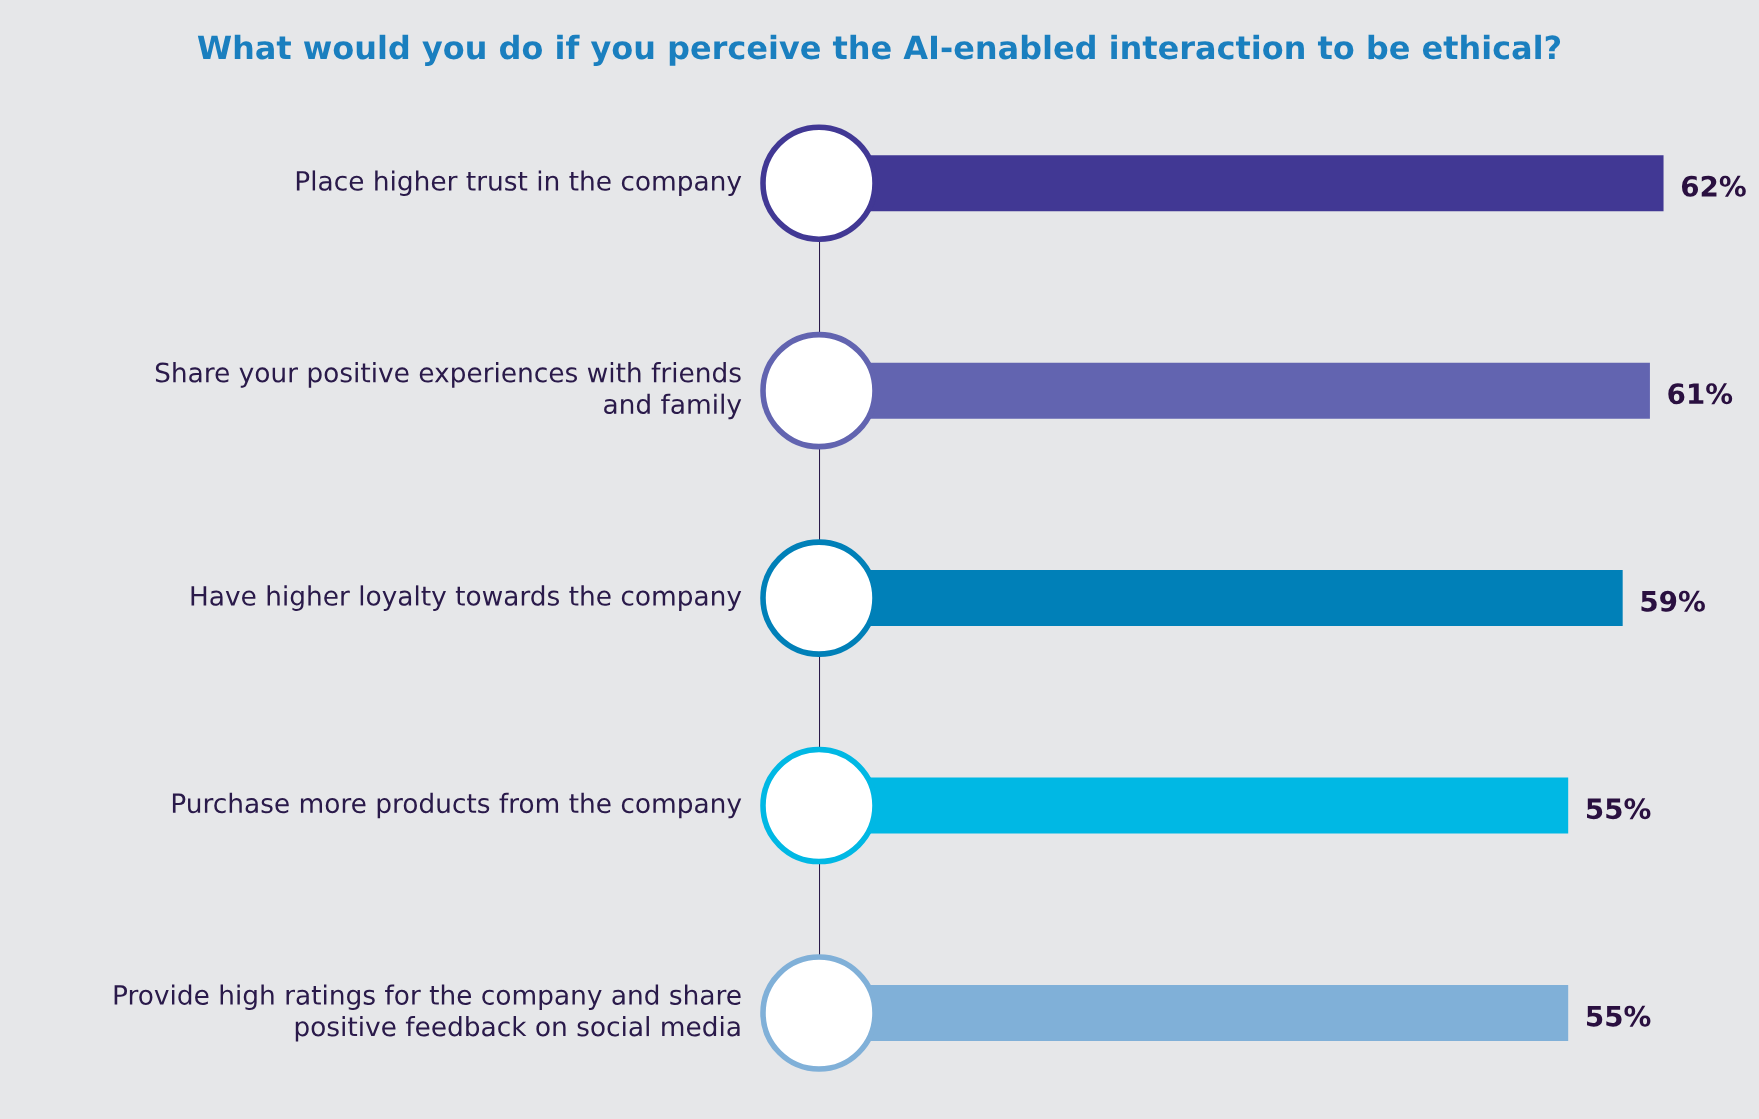 Image resolution: width=1759 pixels, height=1119 pixels. I want to click on data-label: 62%, so click(1713, 186).